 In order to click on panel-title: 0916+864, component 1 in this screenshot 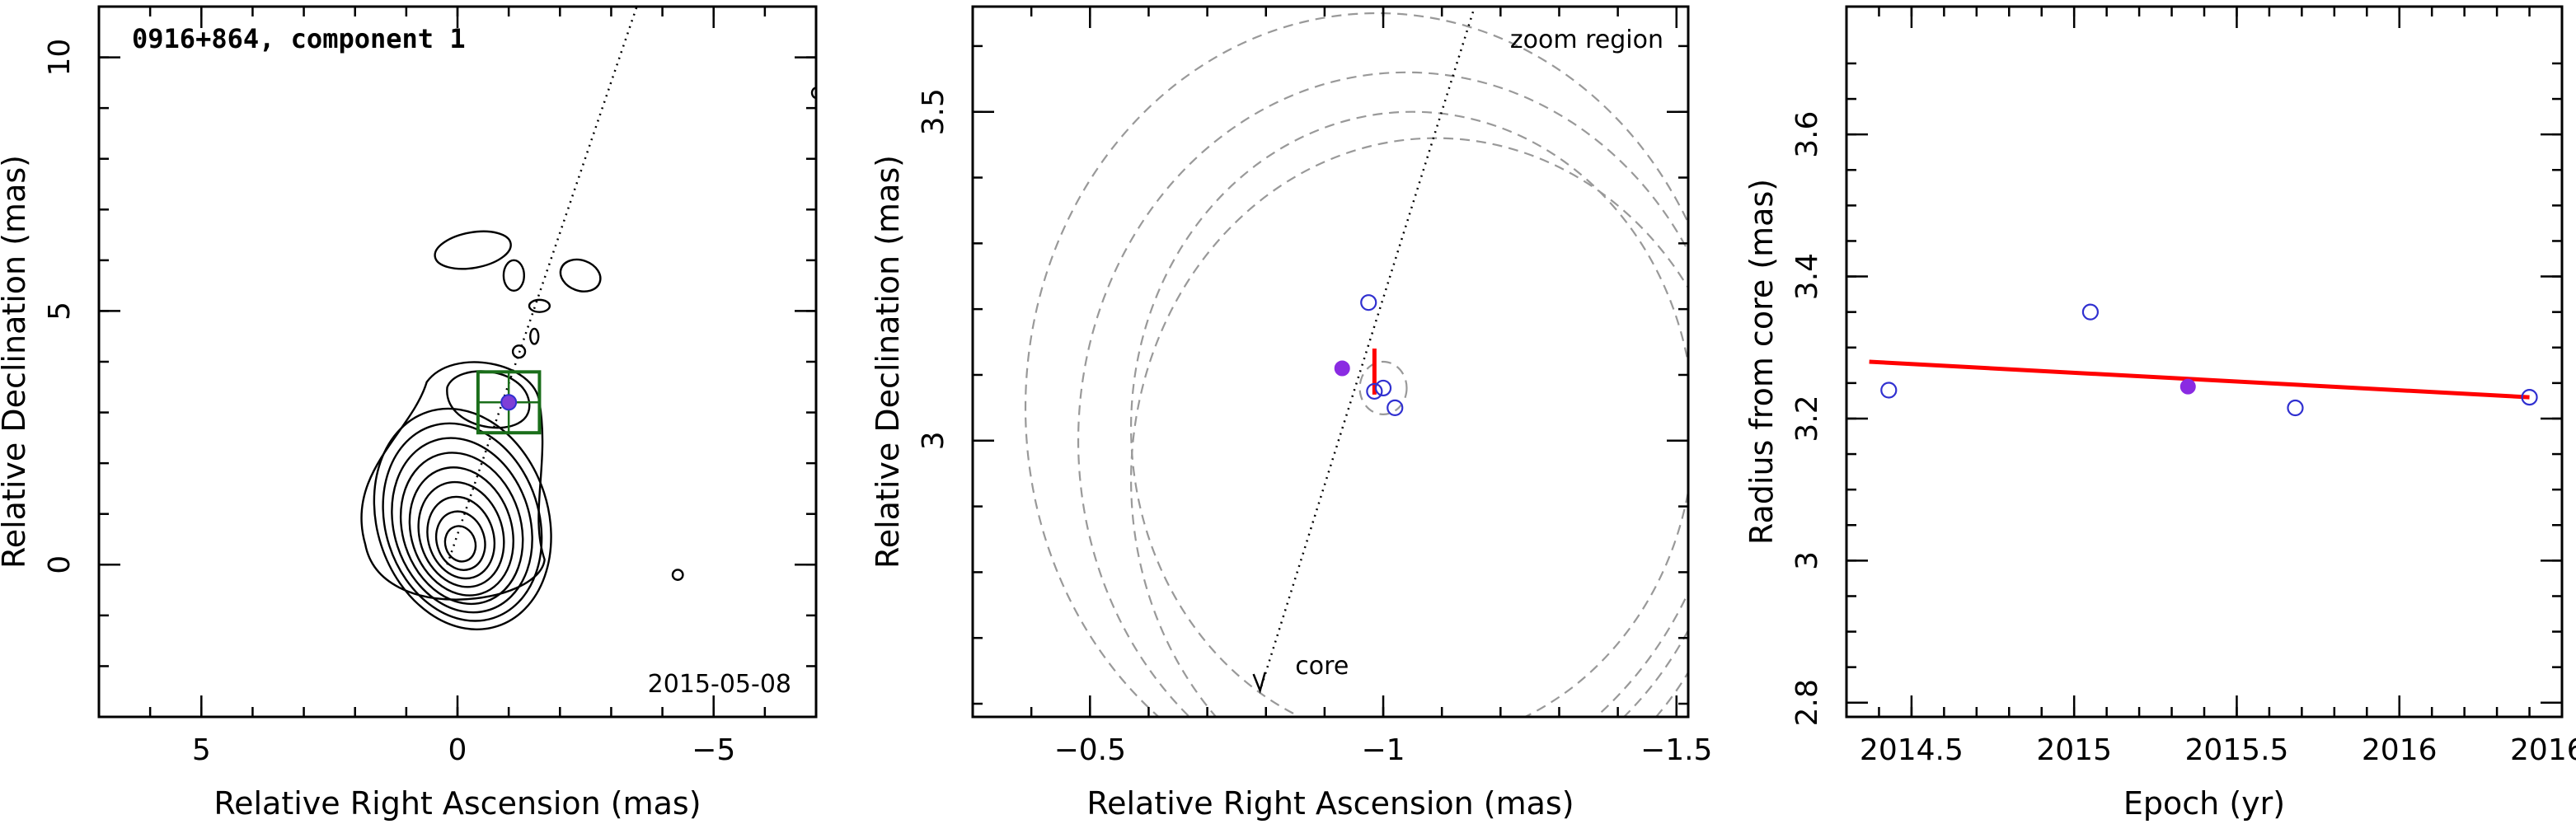, I will do `click(299, 38)`.